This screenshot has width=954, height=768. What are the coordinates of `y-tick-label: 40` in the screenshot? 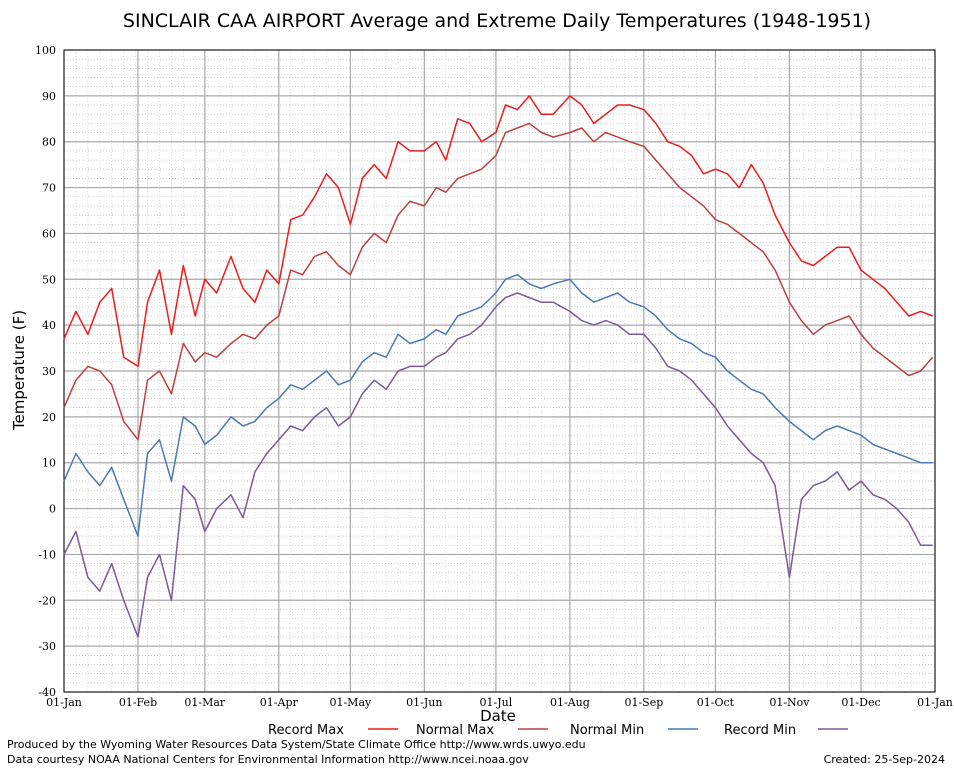 It's located at (49, 325).